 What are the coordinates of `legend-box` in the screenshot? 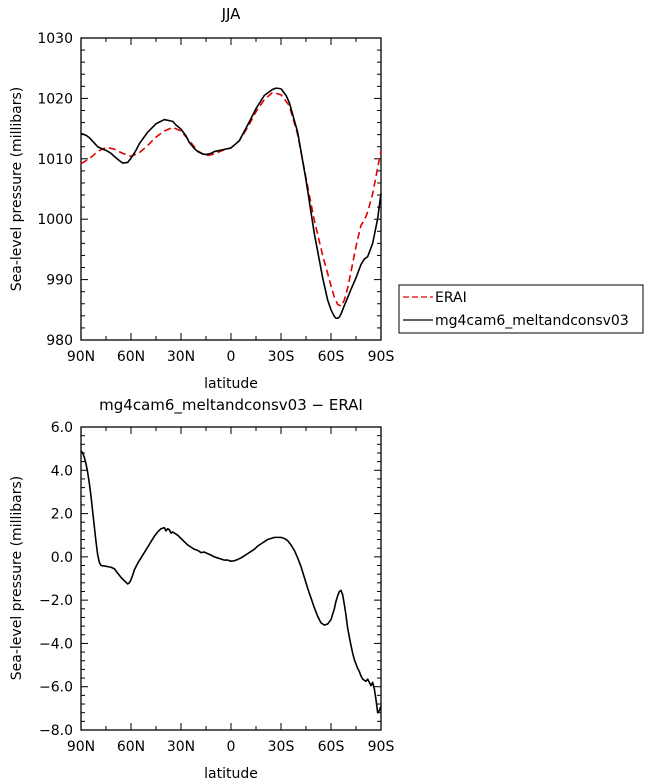 It's located at (521, 309).